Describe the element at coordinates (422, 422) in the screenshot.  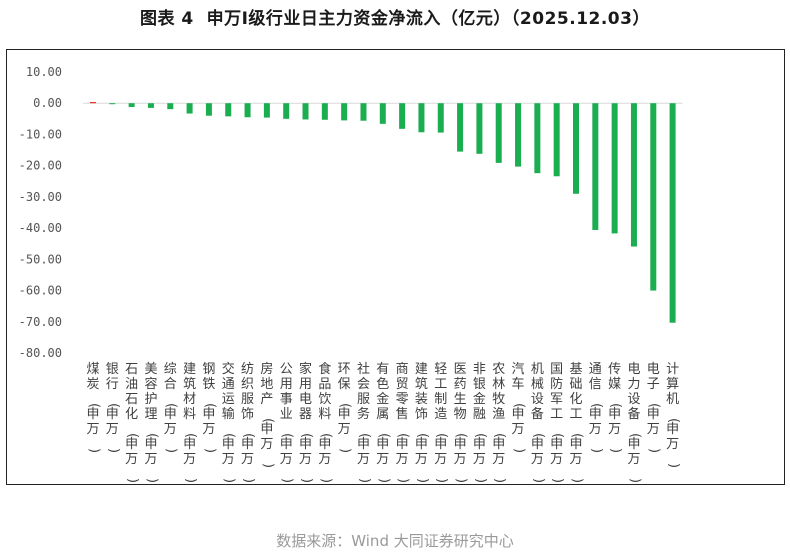
I see `x-tick-label: 建筑装饰(申万)` at that location.